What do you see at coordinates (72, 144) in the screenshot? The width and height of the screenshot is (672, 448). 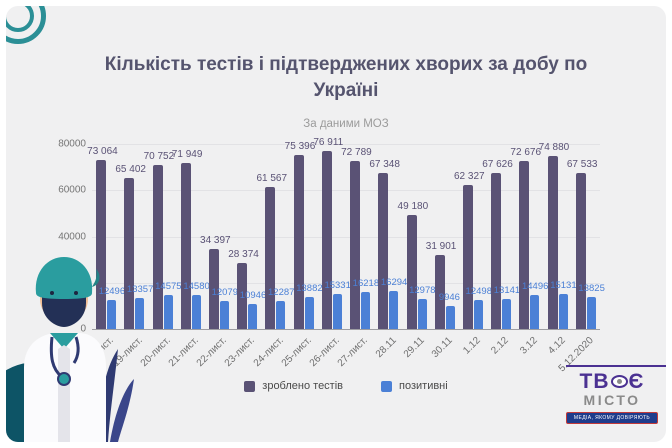 I see `y-axis-tick-label: 80000` at bounding box center [72, 144].